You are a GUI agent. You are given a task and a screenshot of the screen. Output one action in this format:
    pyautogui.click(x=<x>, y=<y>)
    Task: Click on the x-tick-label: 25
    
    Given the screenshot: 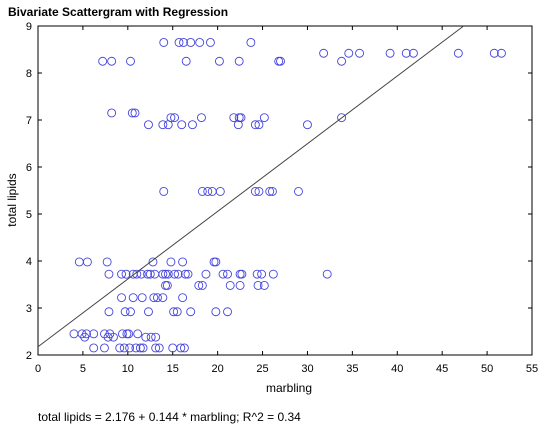 What is the action you would take?
    pyautogui.click(x=262, y=369)
    